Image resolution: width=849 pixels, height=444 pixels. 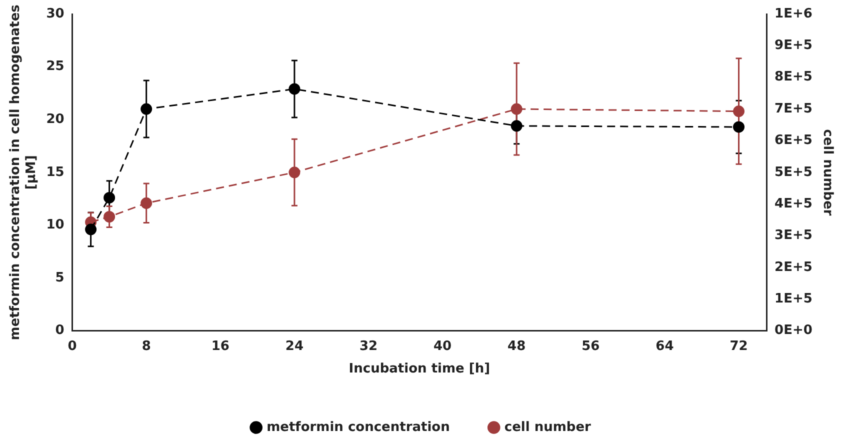 What do you see at coordinates (548, 427) in the screenshot?
I see `legend-label: cell number` at bounding box center [548, 427].